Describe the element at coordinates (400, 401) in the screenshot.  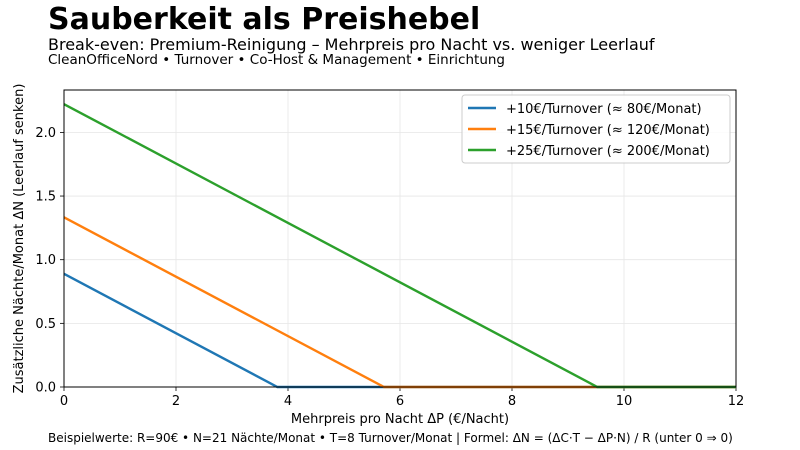
I see `x-tick-label: 6` at that location.